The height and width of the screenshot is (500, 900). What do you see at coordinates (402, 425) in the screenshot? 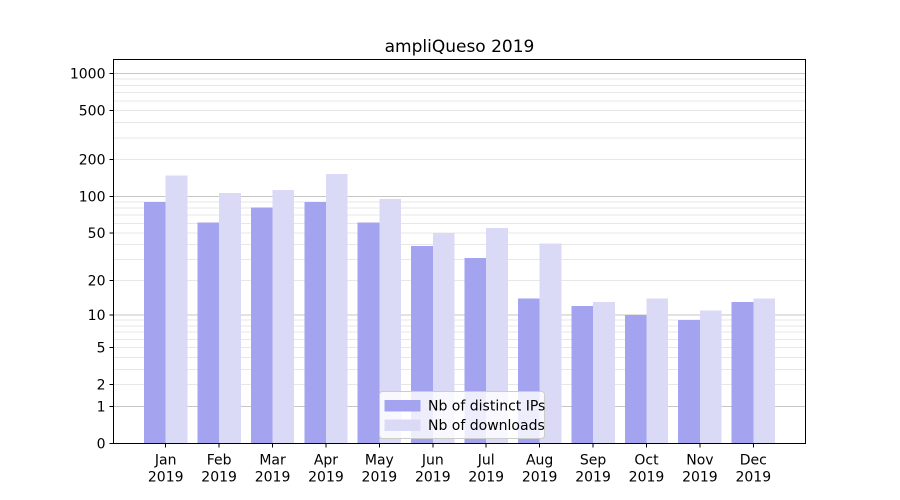
I see `legend-swatch-downloads` at bounding box center [402, 425].